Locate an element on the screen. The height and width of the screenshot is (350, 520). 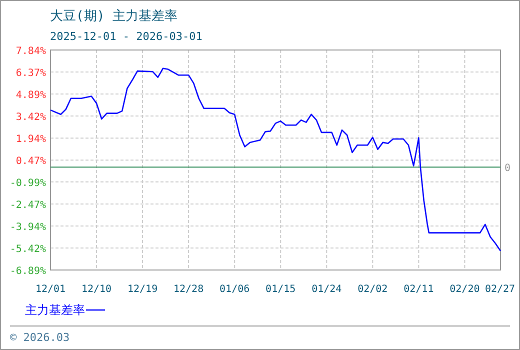
x-tick-label: 12/28 is located at coordinates (189, 289).